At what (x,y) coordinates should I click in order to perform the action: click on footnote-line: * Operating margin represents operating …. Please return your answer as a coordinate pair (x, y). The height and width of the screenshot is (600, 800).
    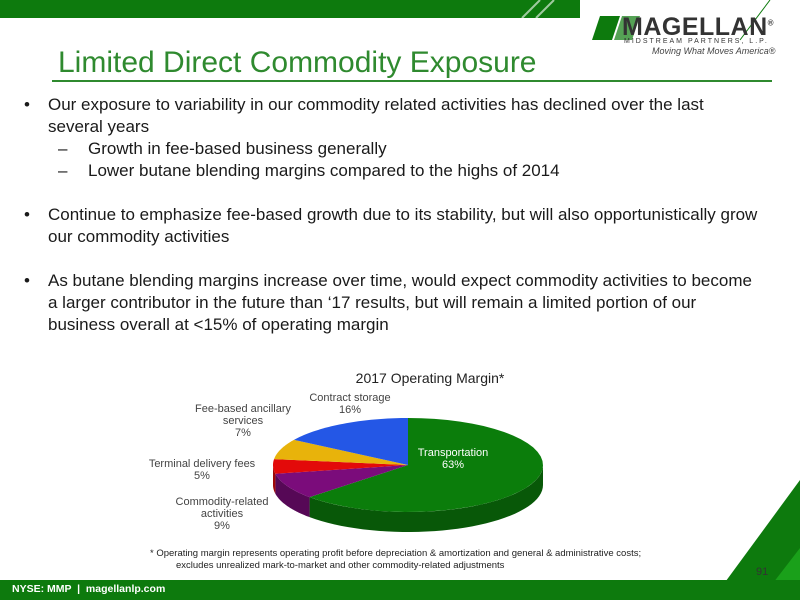
    Looking at the image, I should click on (396, 553).